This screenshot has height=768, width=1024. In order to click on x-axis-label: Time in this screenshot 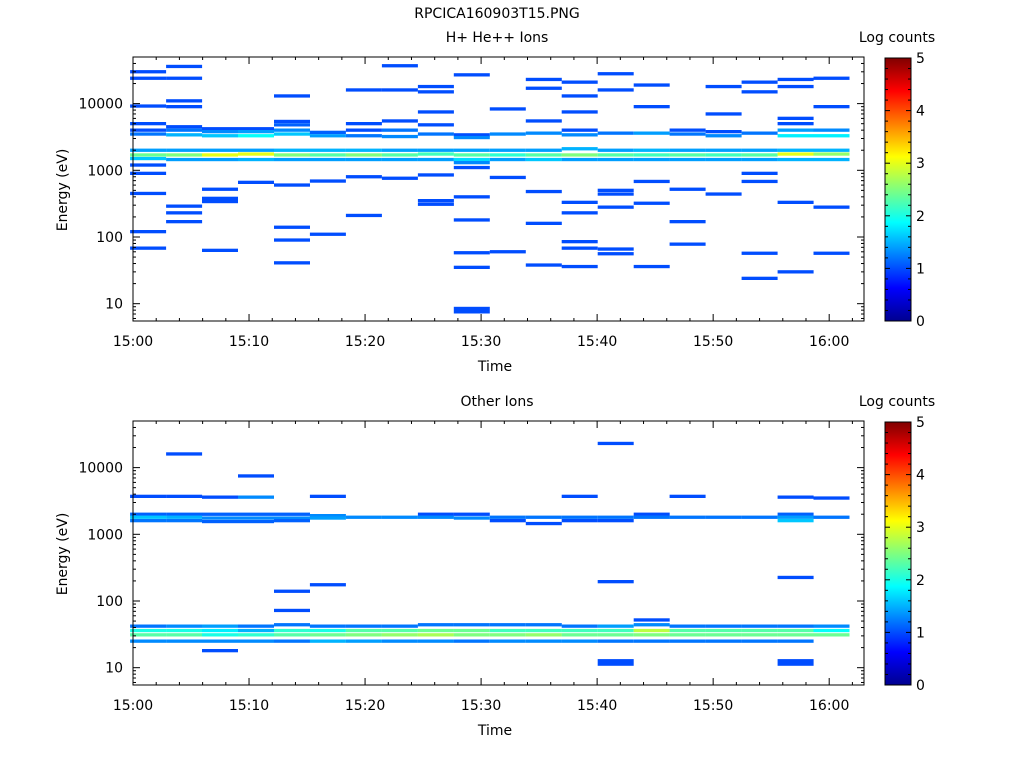, I will do `click(494, 731)`.